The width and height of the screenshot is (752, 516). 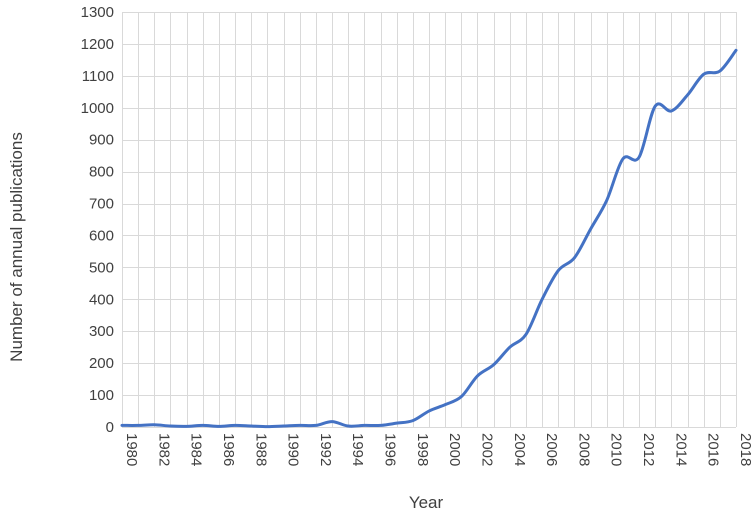 What do you see at coordinates (97, 44) in the screenshot?
I see `y-tick-label-1200: 1200` at bounding box center [97, 44].